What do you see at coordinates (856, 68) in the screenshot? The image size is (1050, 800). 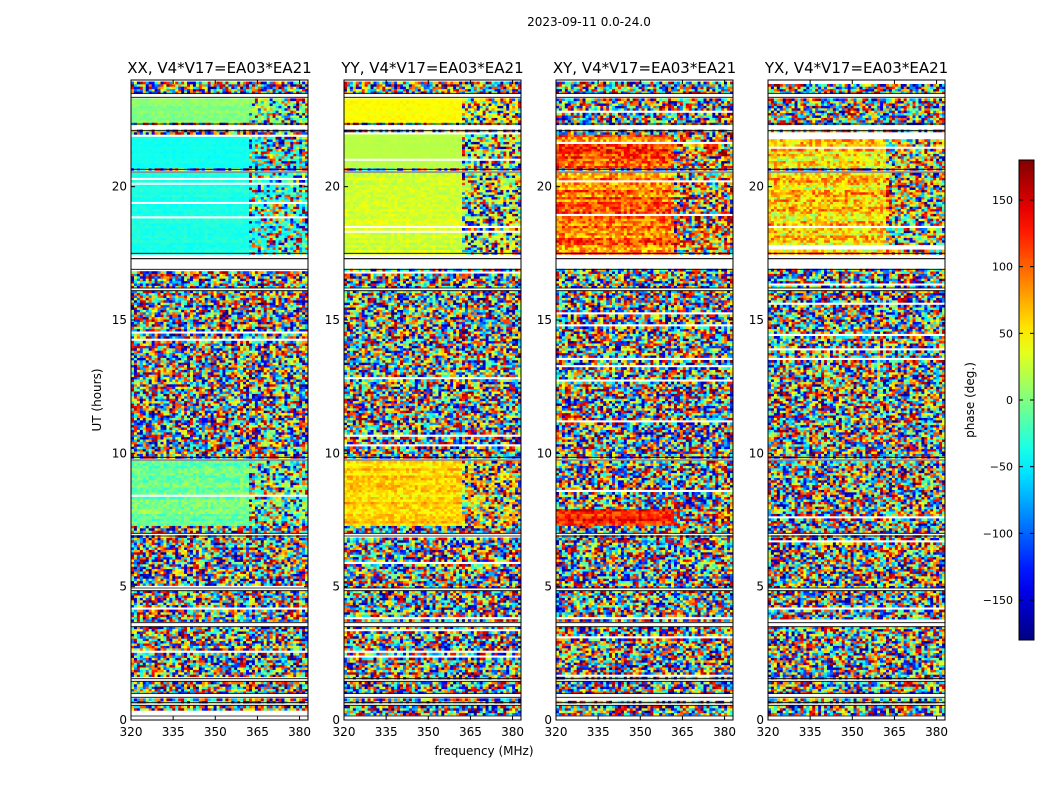 I see `panel-title: YX, V4*V17=EA03*EA21` at bounding box center [856, 68].